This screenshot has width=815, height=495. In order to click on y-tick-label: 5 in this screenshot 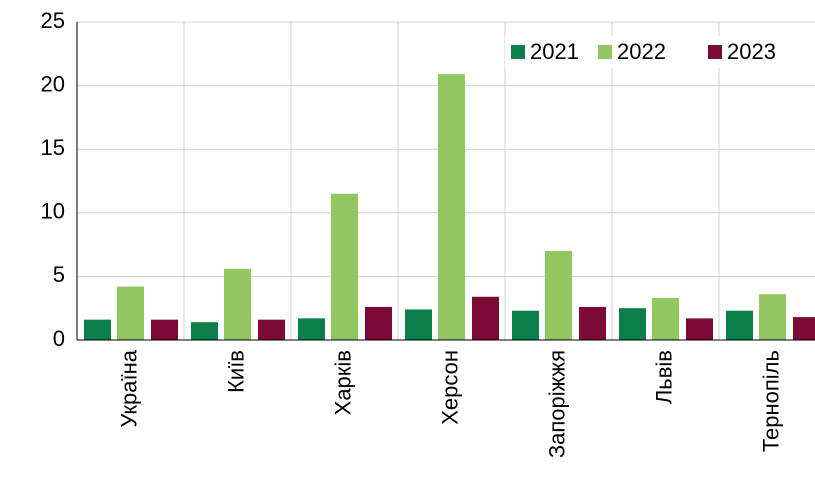, I will do `click(59, 274)`.